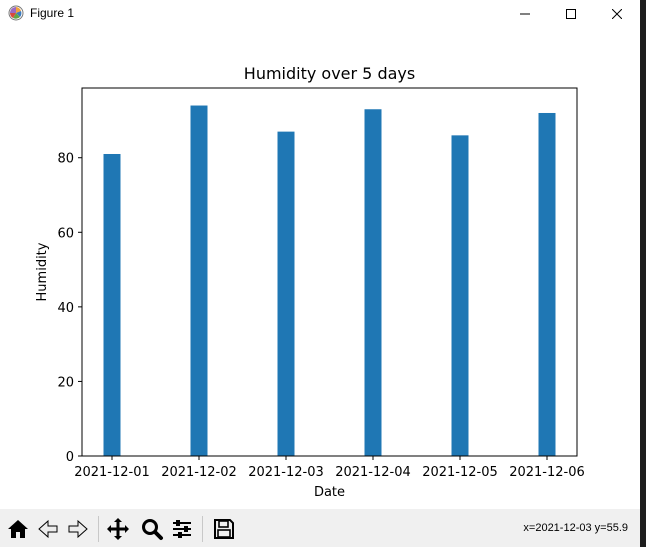 The height and width of the screenshot is (547, 646). I want to click on close-button, so click(617, 14).